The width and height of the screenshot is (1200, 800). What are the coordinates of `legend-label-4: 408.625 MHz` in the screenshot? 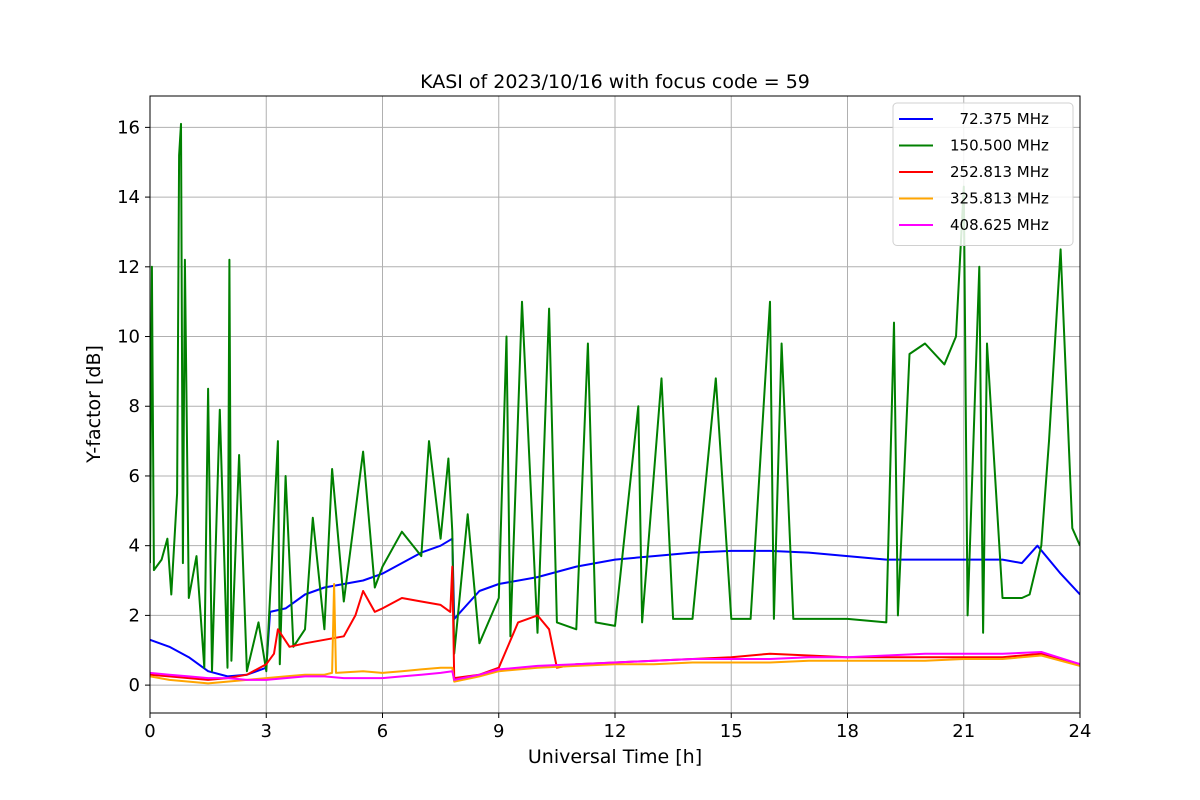 It's located at (999, 225).